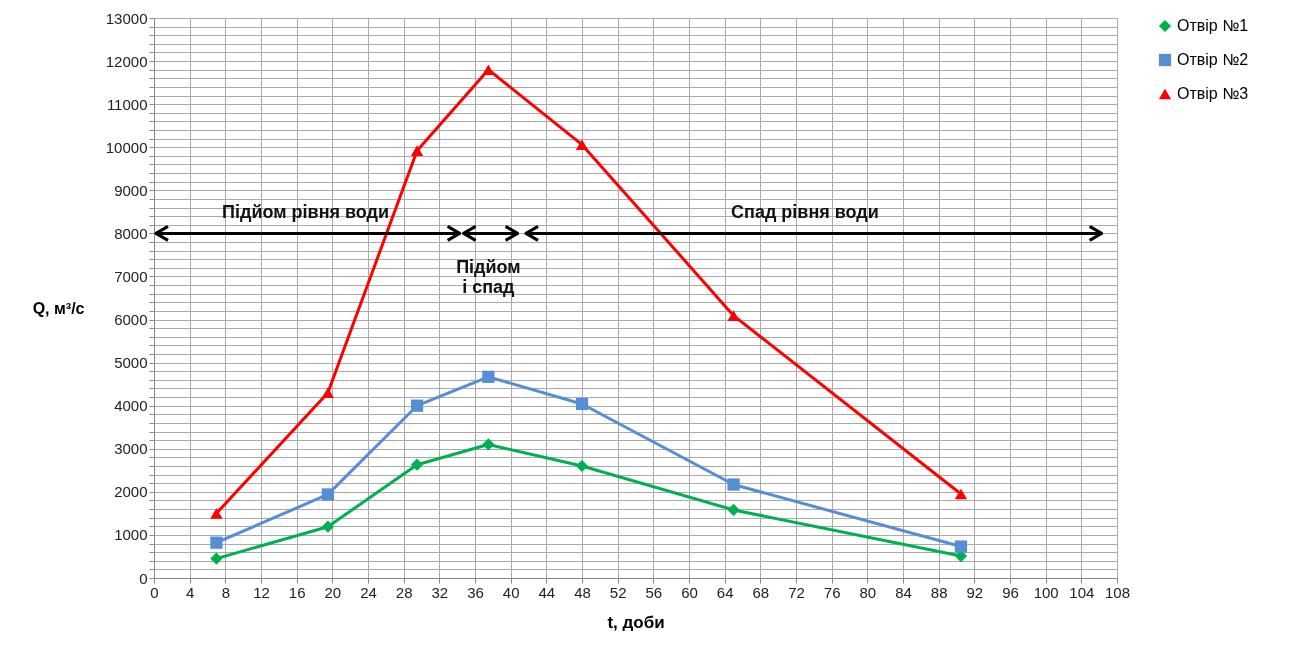 This screenshot has width=1301, height=651. What do you see at coordinates (368, 592) in the screenshot?
I see `x-tick-label: 24` at bounding box center [368, 592].